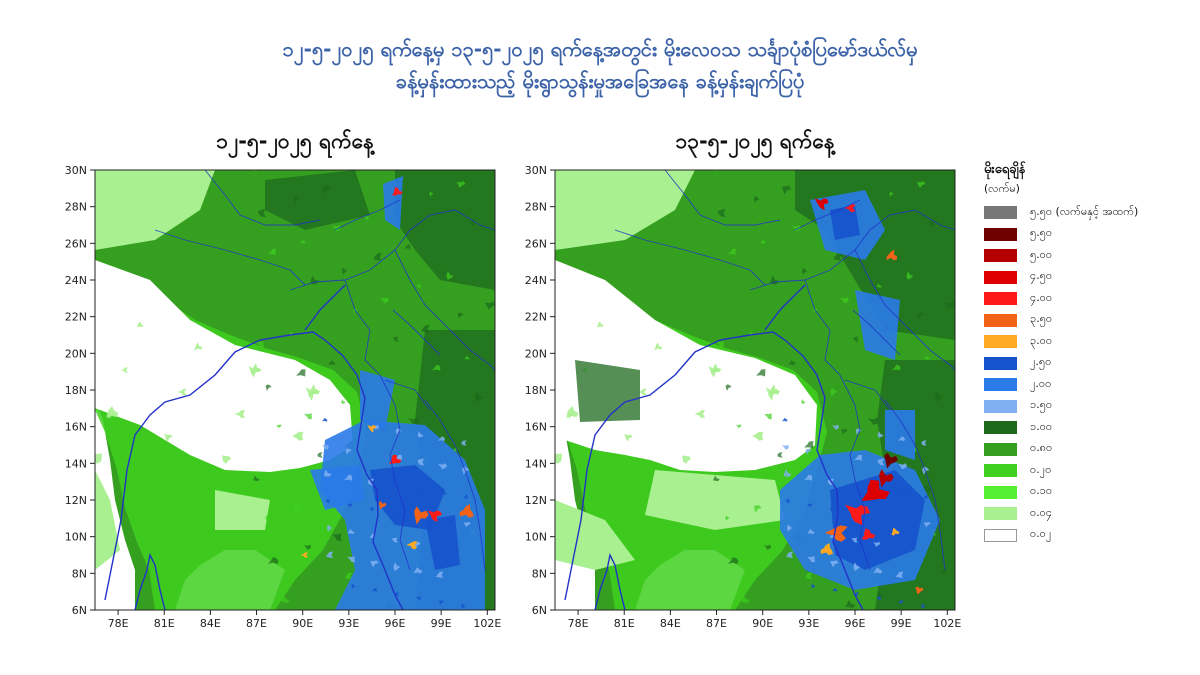 The height and width of the screenshot is (675, 1200). What do you see at coordinates (164, 623) in the screenshot?
I see `lon-tick-label: 81E` at bounding box center [164, 623].